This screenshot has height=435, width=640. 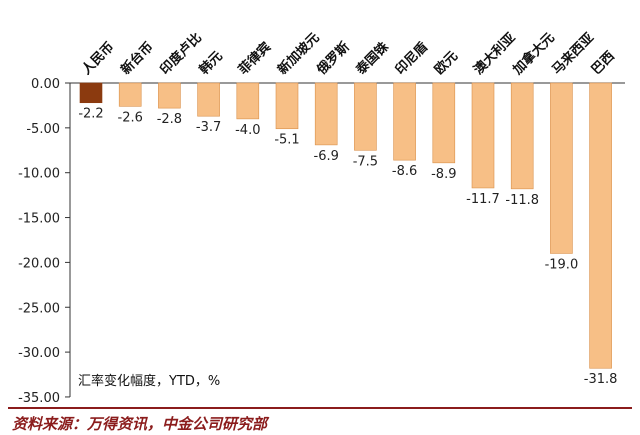 I want to click on y-tick-label: 0.00, so click(x=45, y=84).